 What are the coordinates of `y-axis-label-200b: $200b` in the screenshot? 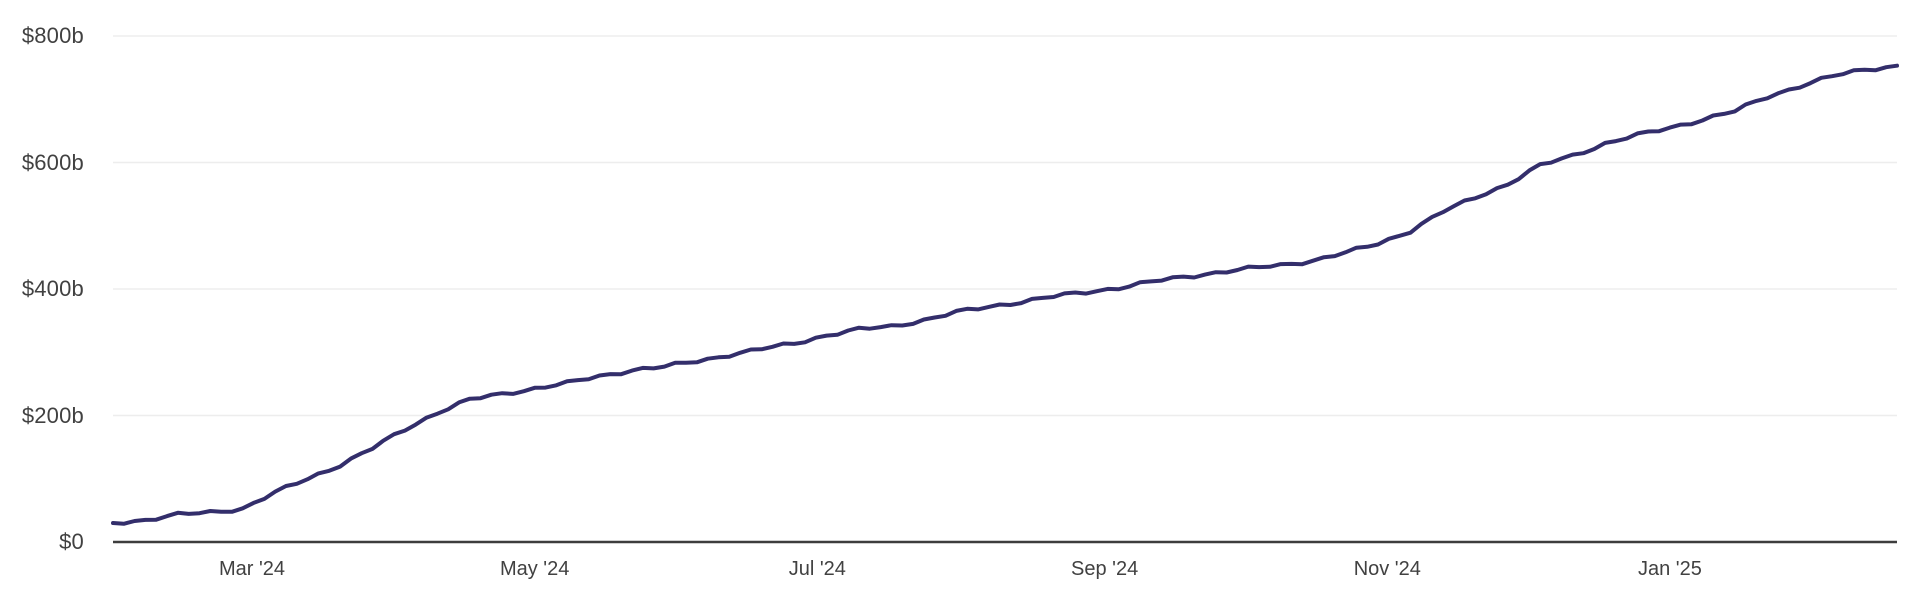 It's located at (52, 415).